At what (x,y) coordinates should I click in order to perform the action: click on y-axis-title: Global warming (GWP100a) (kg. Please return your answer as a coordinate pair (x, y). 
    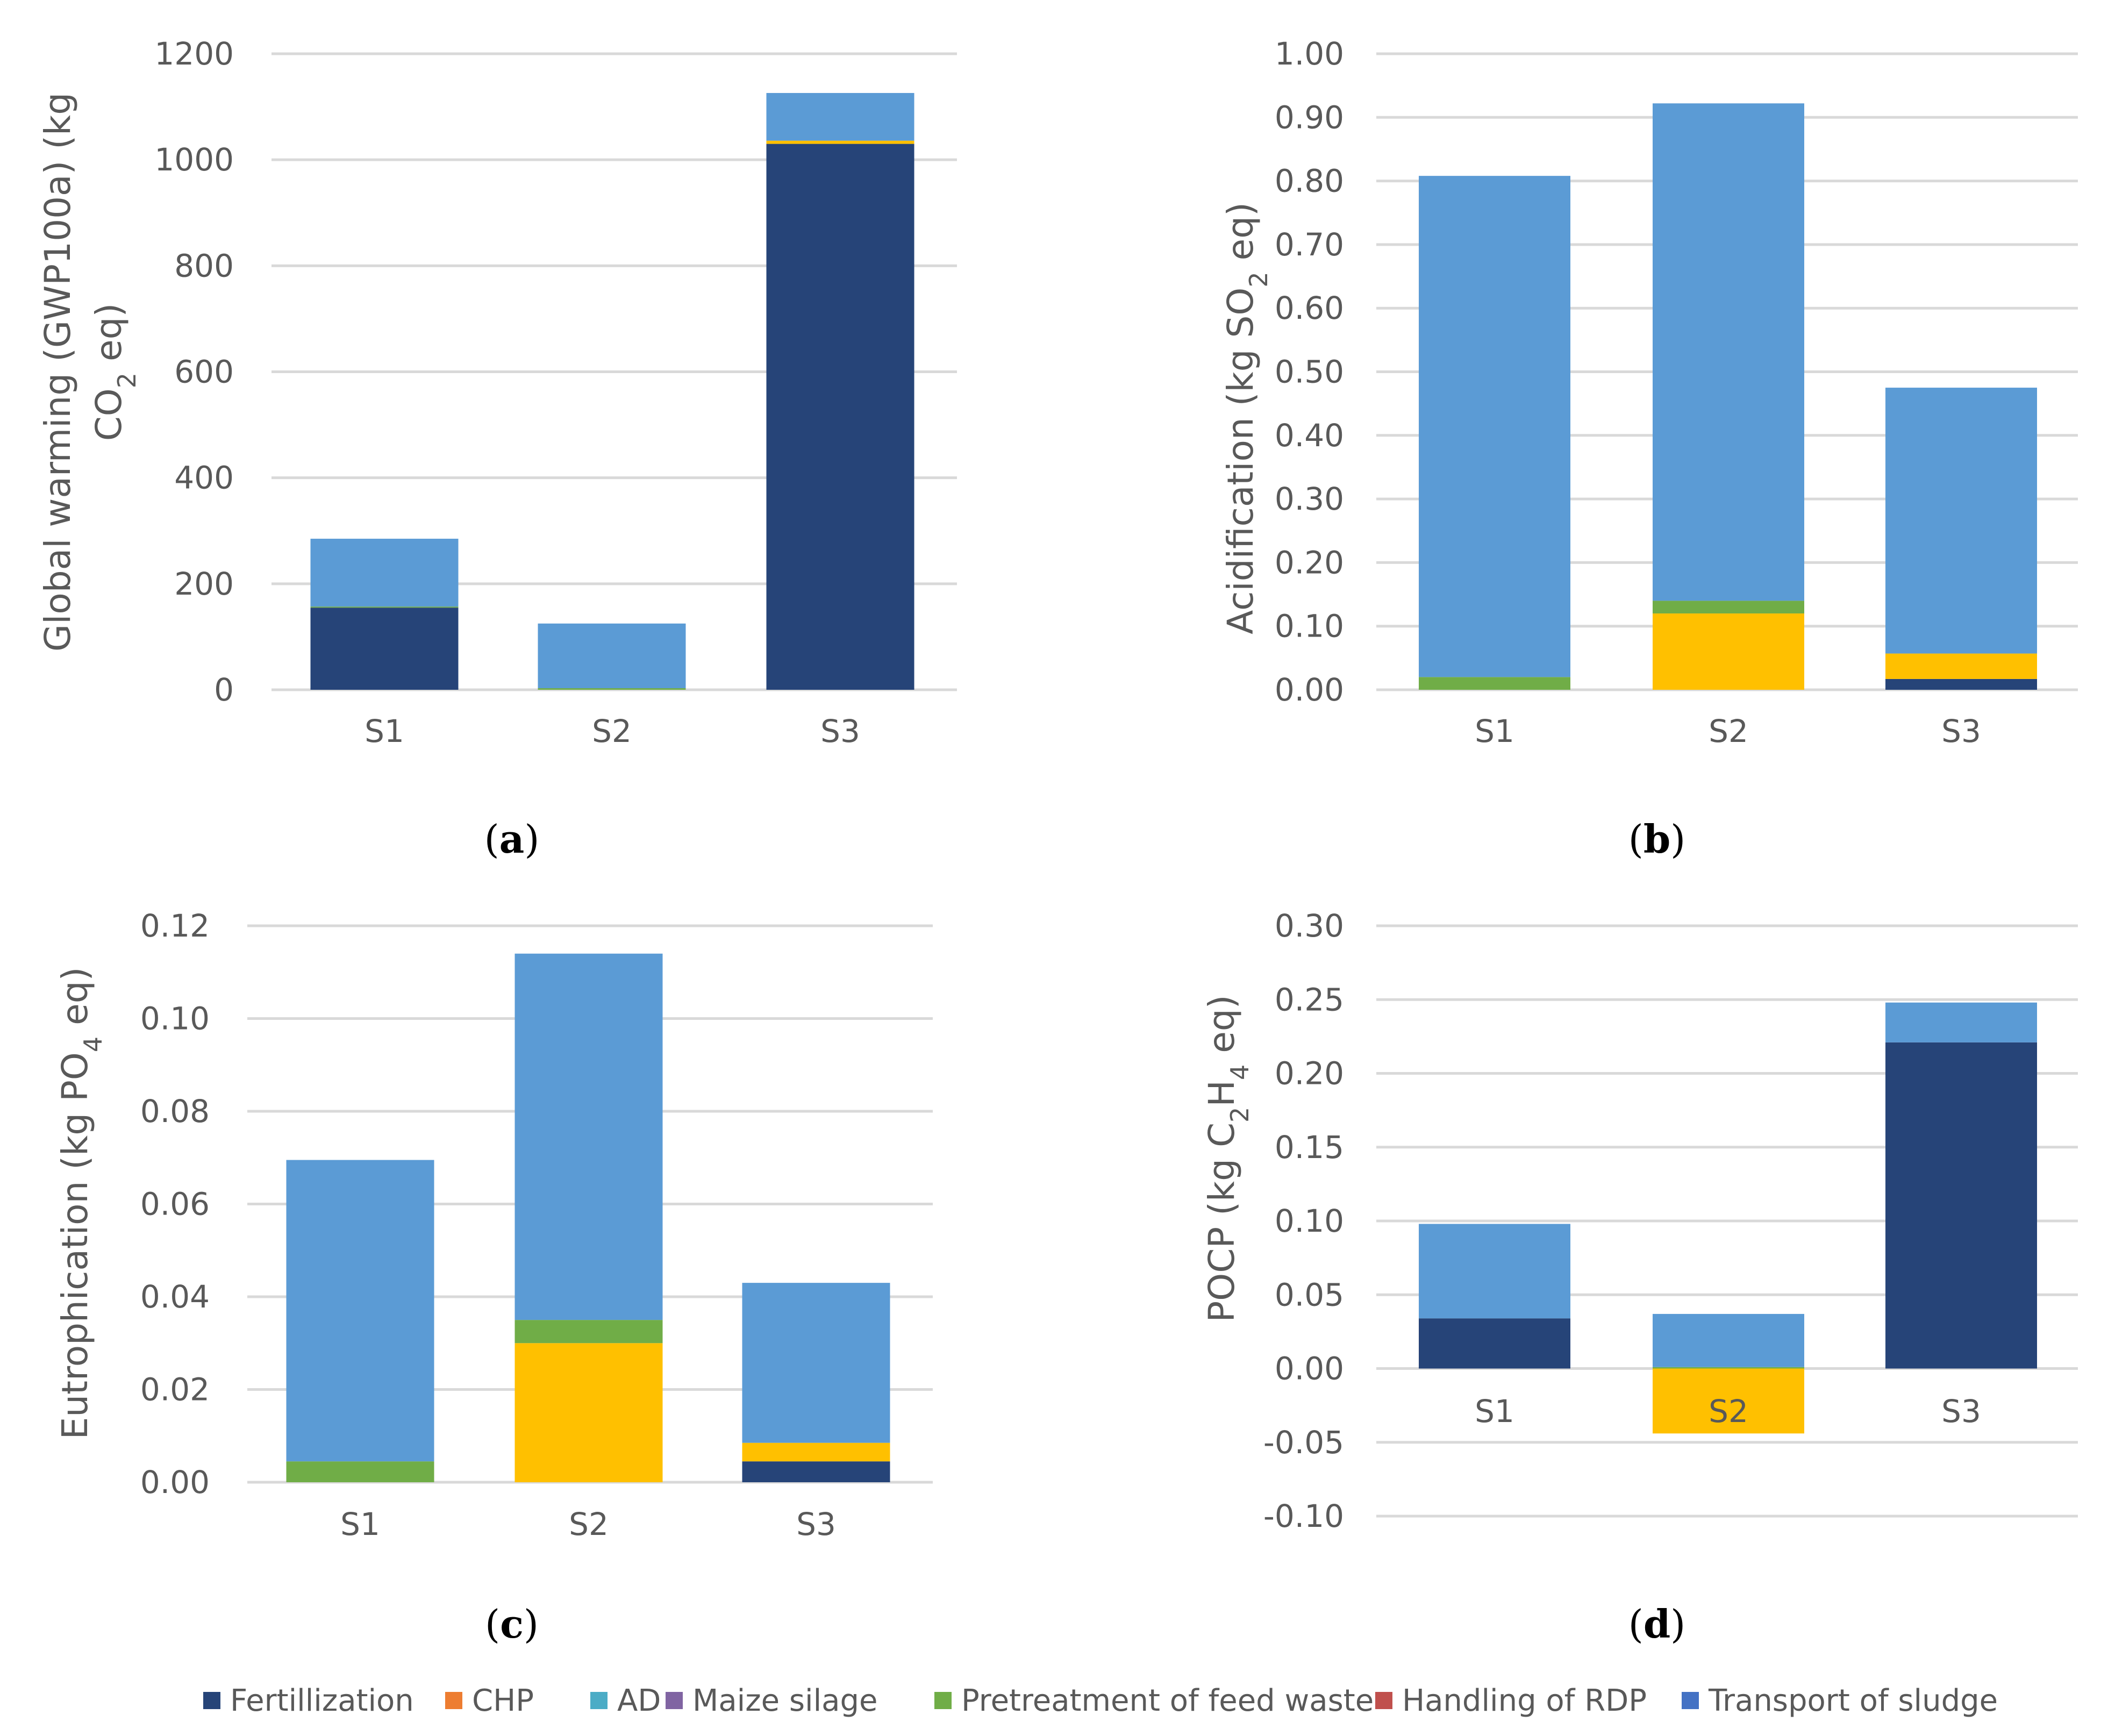
    Looking at the image, I should click on (58, 372).